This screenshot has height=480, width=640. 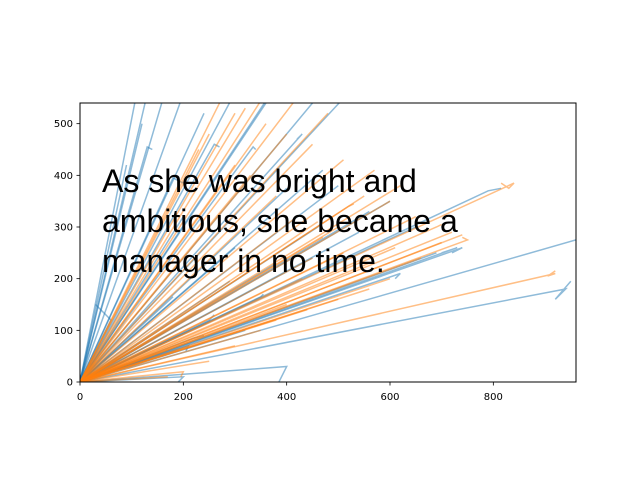 What do you see at coordinates (63, 331) in the screenshot?
I see `y-tick-label: 100` at bounding box center [63, 331].